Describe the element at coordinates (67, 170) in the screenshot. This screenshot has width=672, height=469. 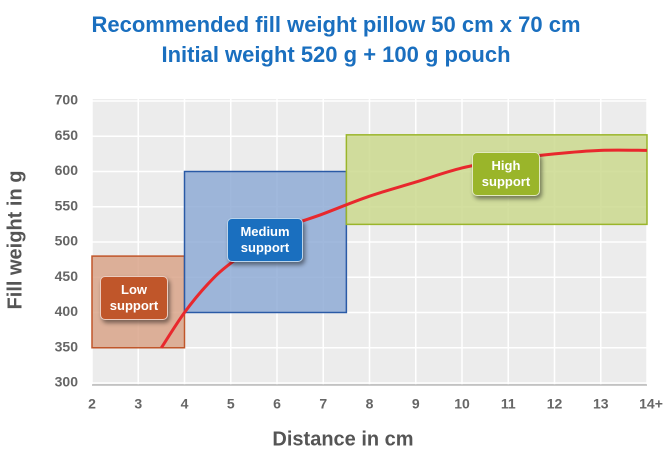
I see `y-tick-label: 600` at that location.